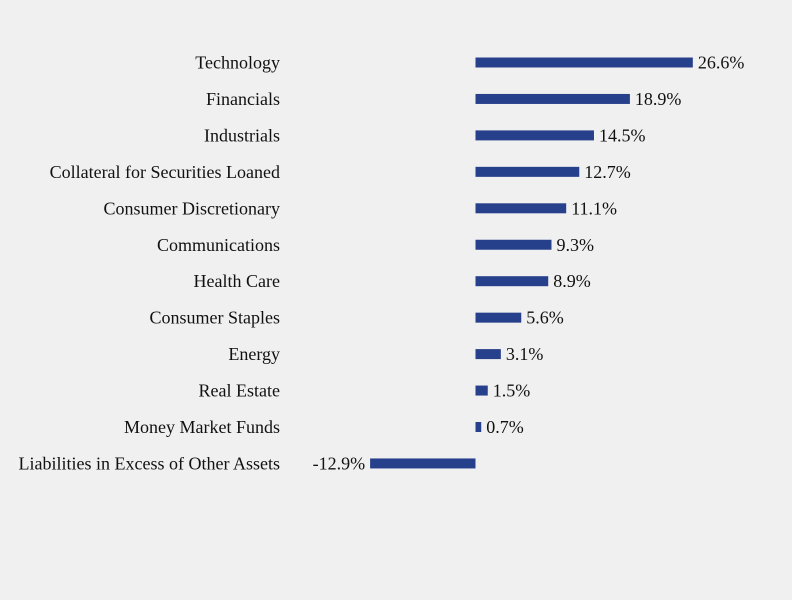 This screenshot has height=600, width=792. What do you see at coordinates (721, 63) in the screenshot?
I see `value-label-technology: 26.6%` at bounding box center [721, 63].